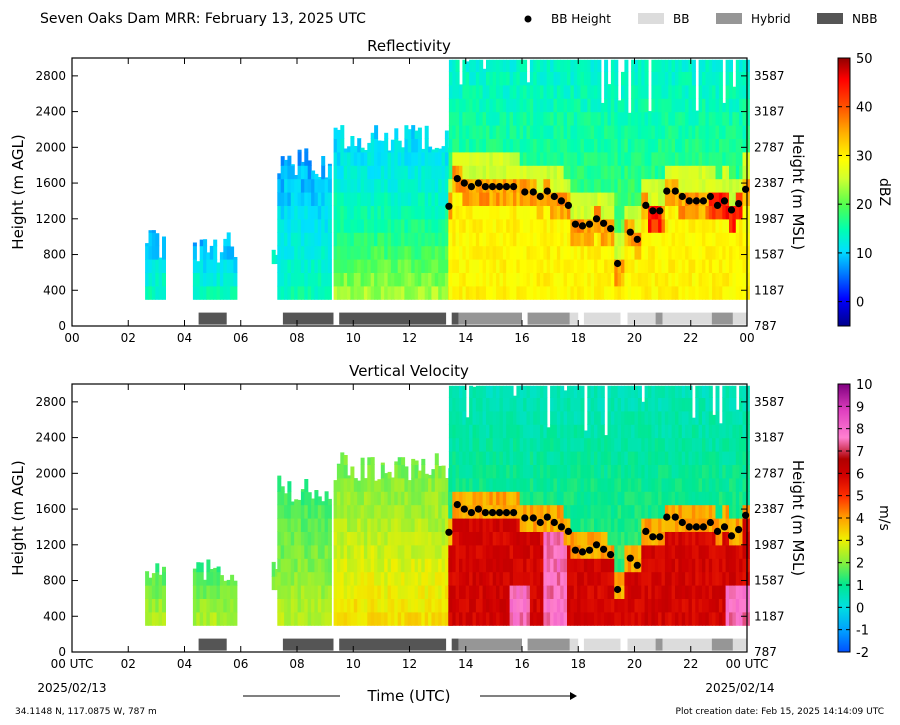  Describe the element at coordinates (353, 338) in the screenshot. I see `x-tick-label: 10` at that location.